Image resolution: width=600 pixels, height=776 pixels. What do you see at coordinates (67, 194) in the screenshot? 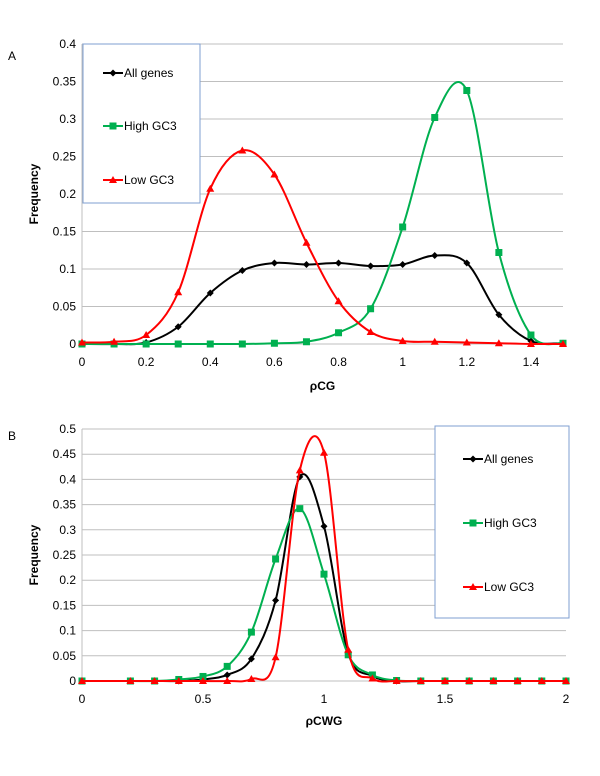
I see `y-tick-label: 0.2` at bounding box center [67, 194].